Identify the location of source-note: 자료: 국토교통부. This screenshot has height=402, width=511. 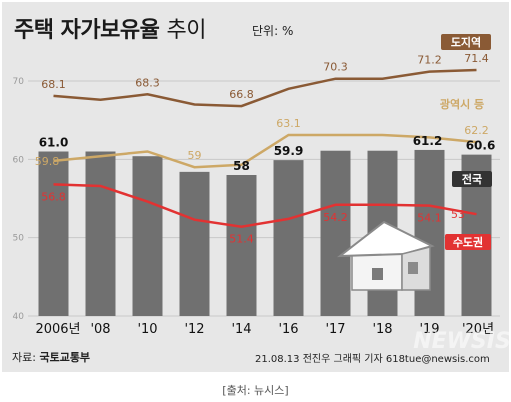
(51, 357).